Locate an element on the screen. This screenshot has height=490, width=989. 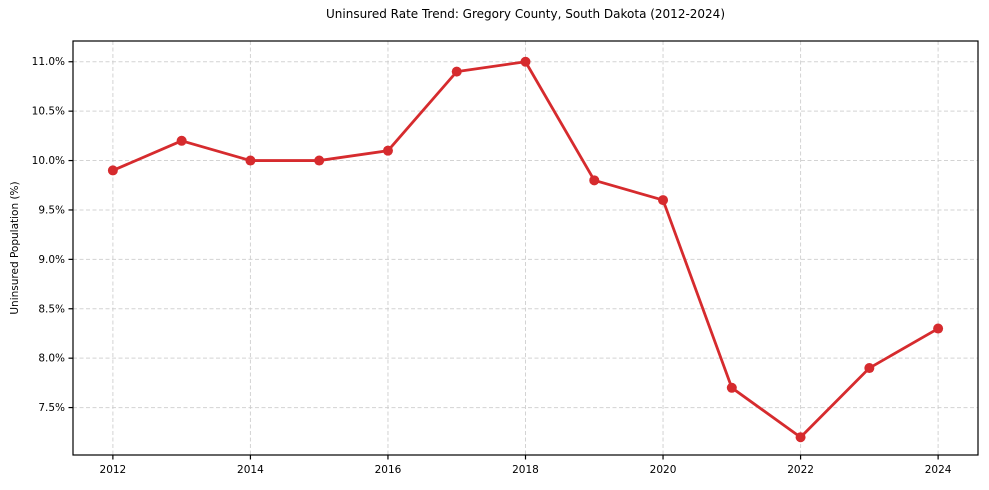
data-point-2022 is located at coordinates (800, 437).